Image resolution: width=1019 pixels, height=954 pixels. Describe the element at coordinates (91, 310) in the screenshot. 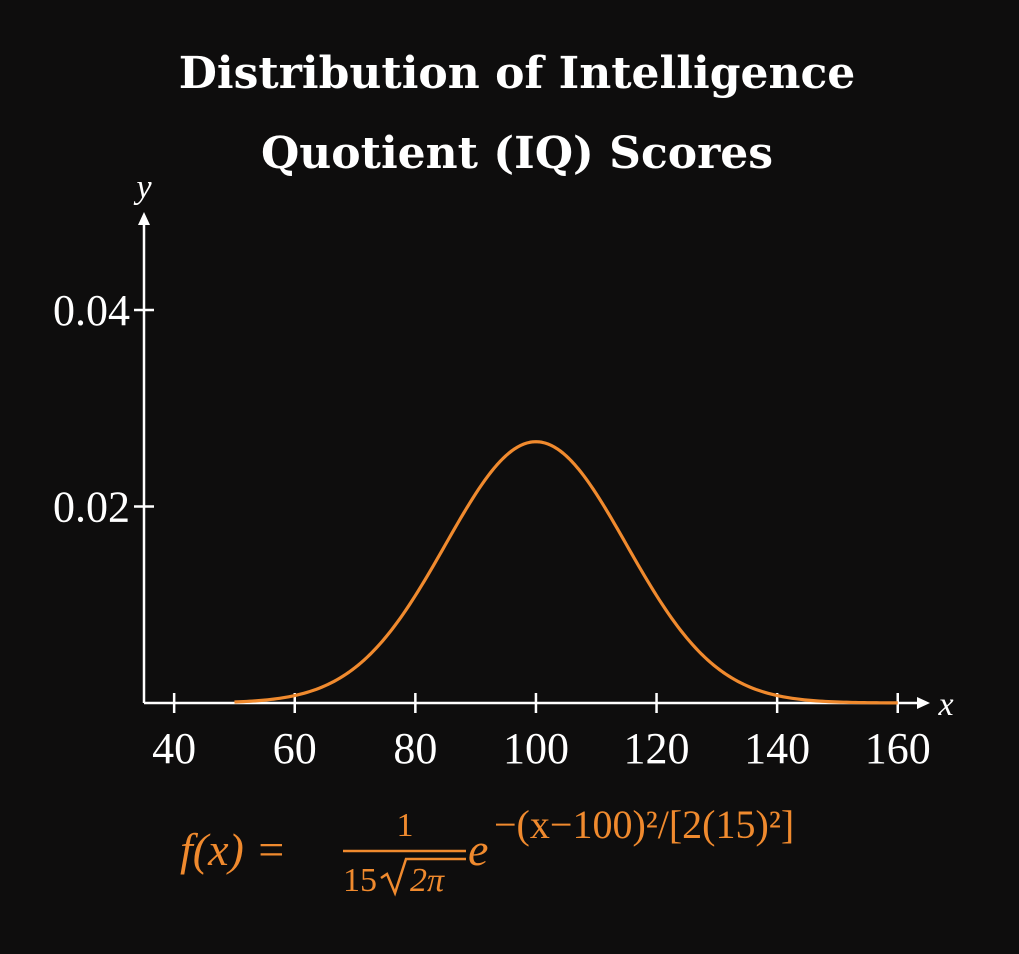

I see `y-tick-label: 0.04` at that location.